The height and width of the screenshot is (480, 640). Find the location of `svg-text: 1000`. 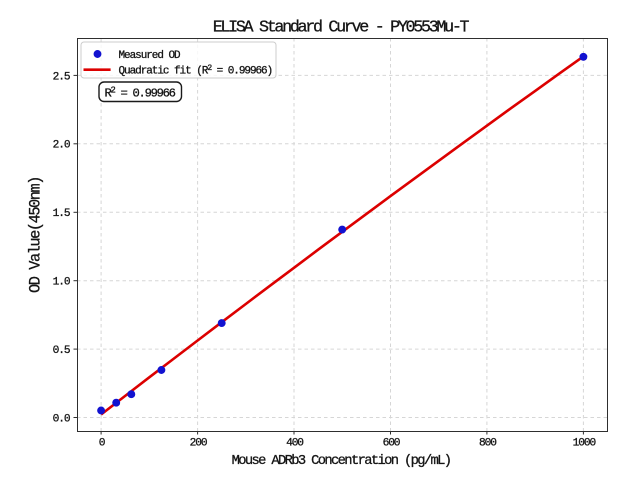

svg-text: 1000 is located at coordinates (585, 443).